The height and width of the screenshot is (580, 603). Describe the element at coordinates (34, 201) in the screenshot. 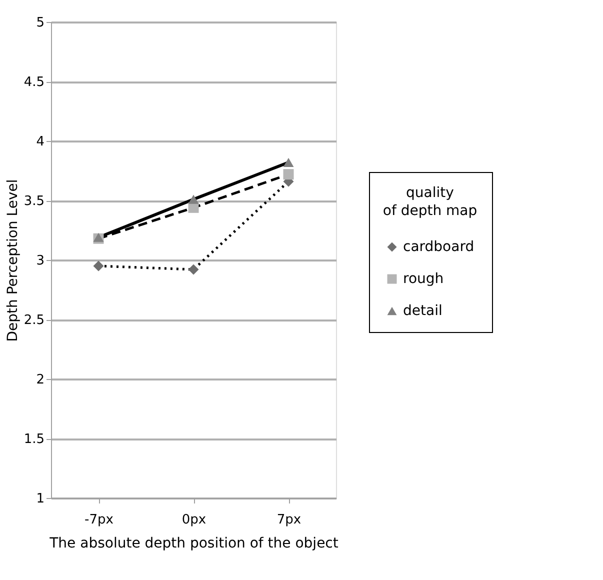

I see `y-tick-label: 3.5` at that location.